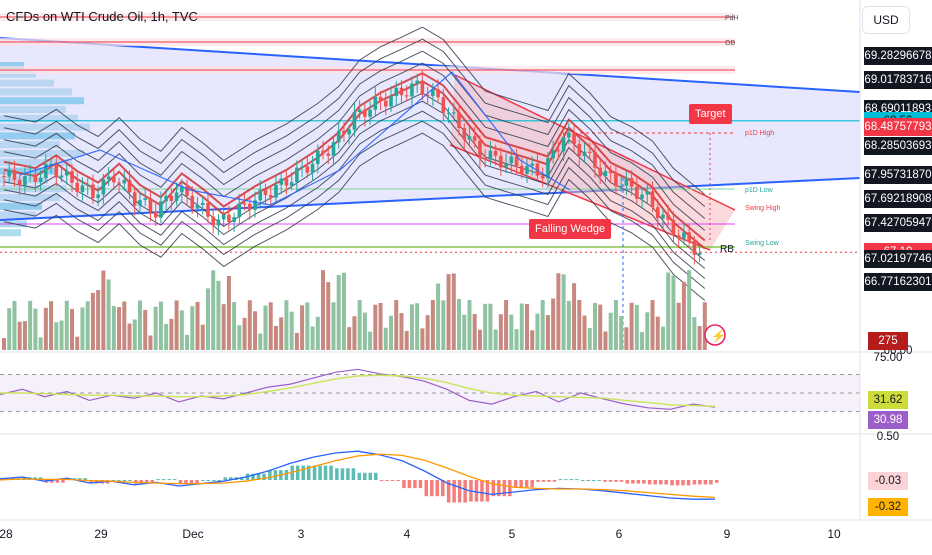  Describe the element at coordinates (886, 20) in the screenshot. I see `currency-button: USD` at that location.